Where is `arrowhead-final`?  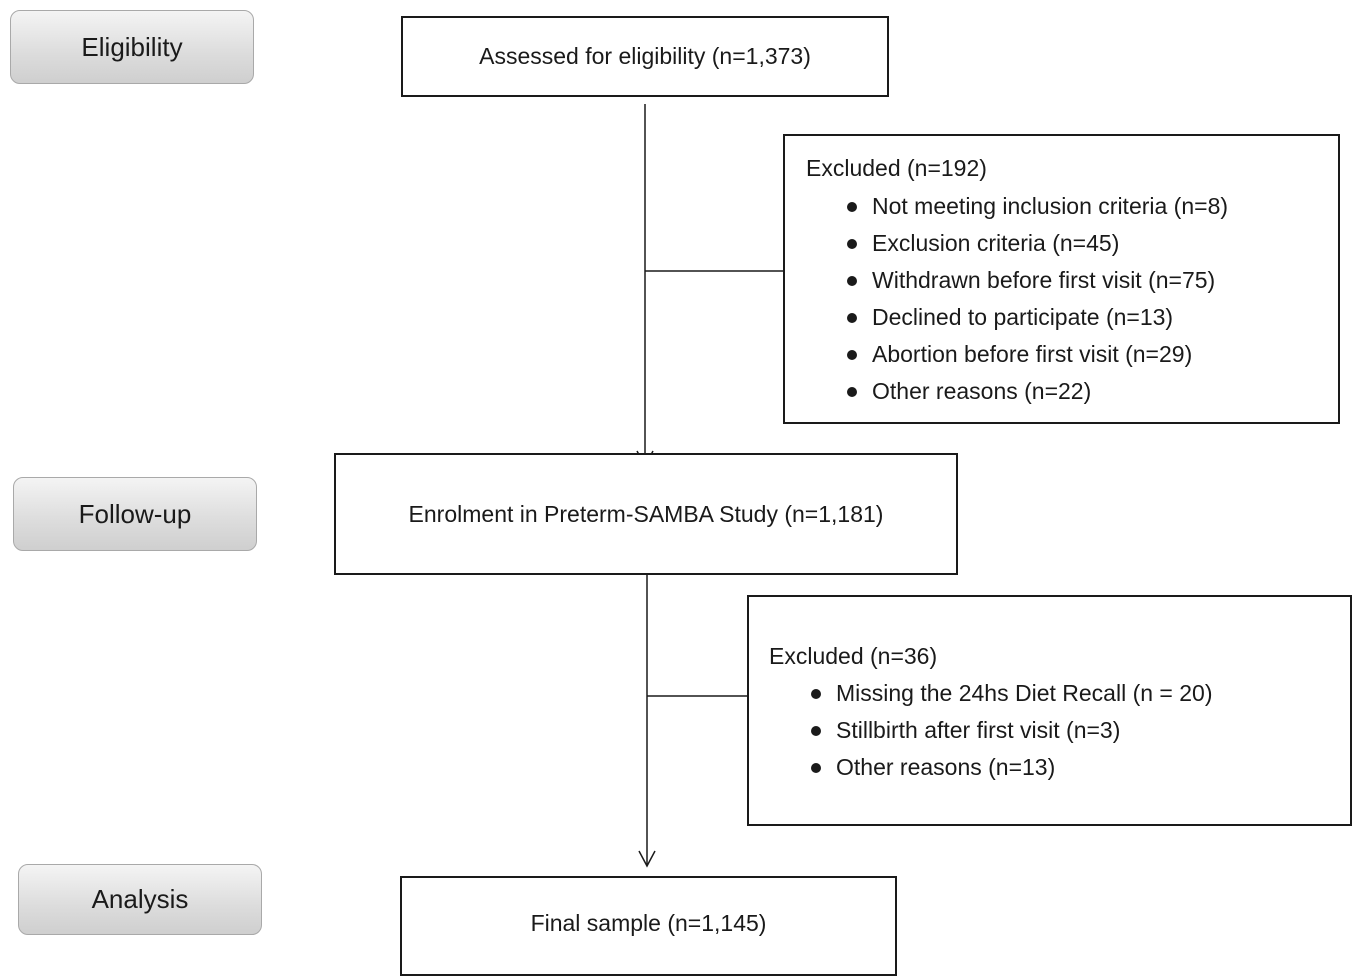
arrowhead-final is located at coordinates (647, 859).